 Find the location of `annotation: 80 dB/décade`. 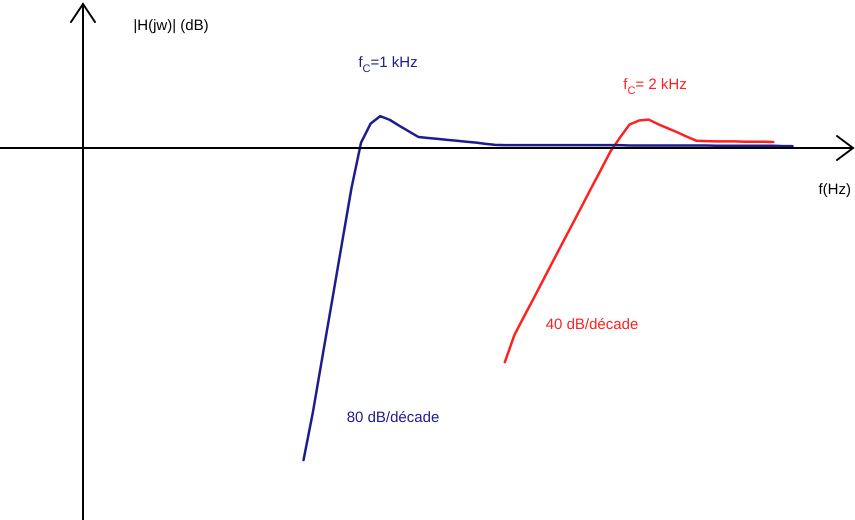

annotation: 80 dB/décade is located at coordinates (393, 417).